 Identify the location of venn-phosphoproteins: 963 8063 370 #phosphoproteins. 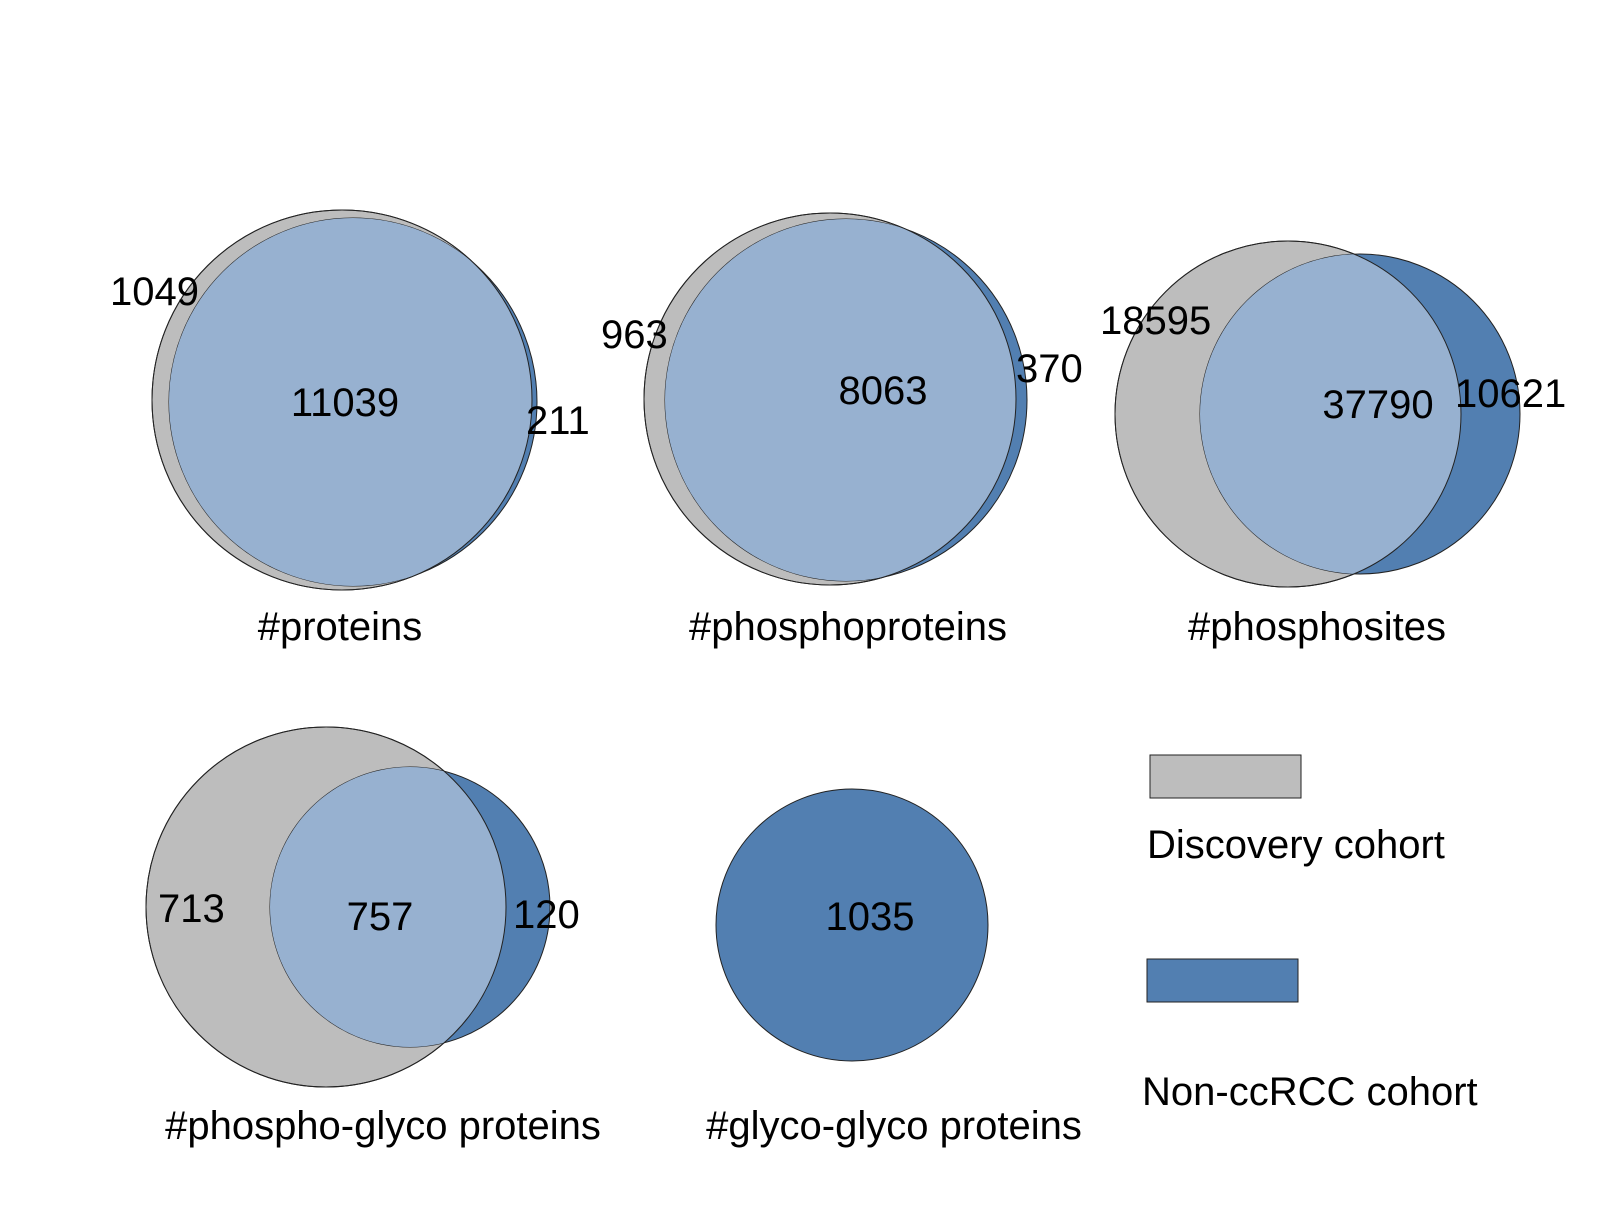
(842, 430).